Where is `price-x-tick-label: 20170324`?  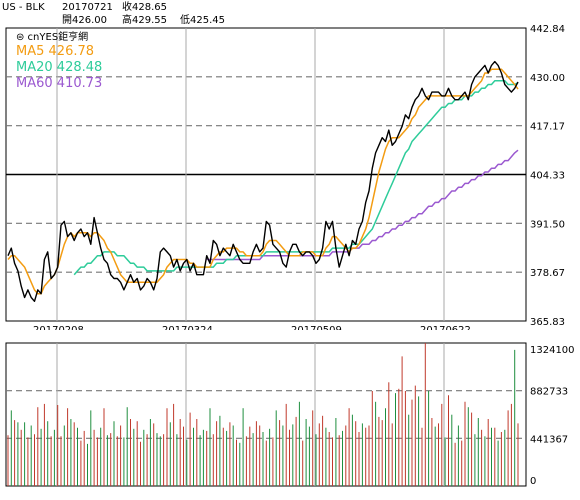 price-x-tick-label: 20170324 is located at coordinates (187, 327).